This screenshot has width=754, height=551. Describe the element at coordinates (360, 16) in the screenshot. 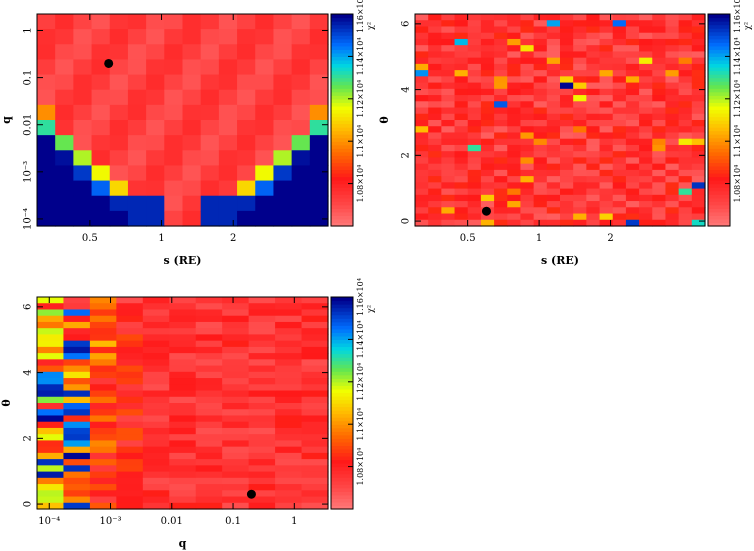

I see `colorbar-tick-label: 1.16×10⁴` at that location.